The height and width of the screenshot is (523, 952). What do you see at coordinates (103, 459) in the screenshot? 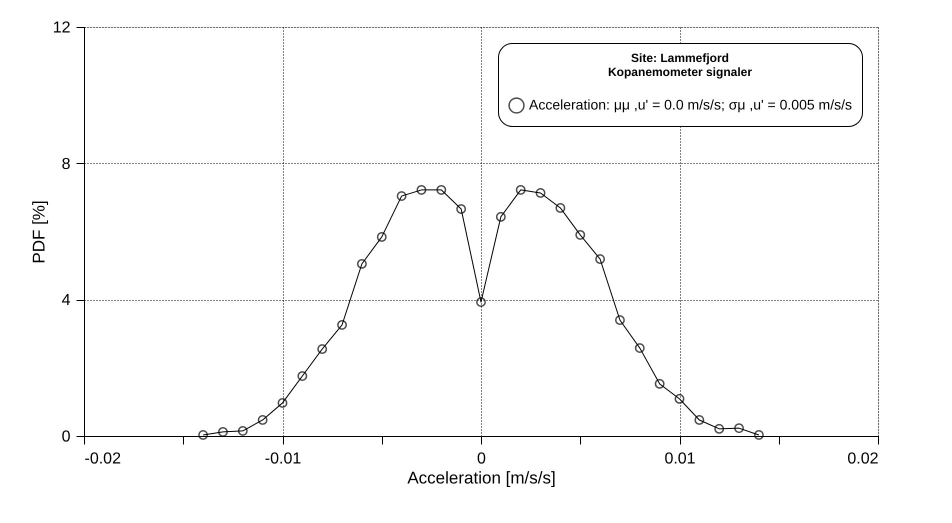
I see `x-tick-label: -0.02` at bounding box center [103, 459].